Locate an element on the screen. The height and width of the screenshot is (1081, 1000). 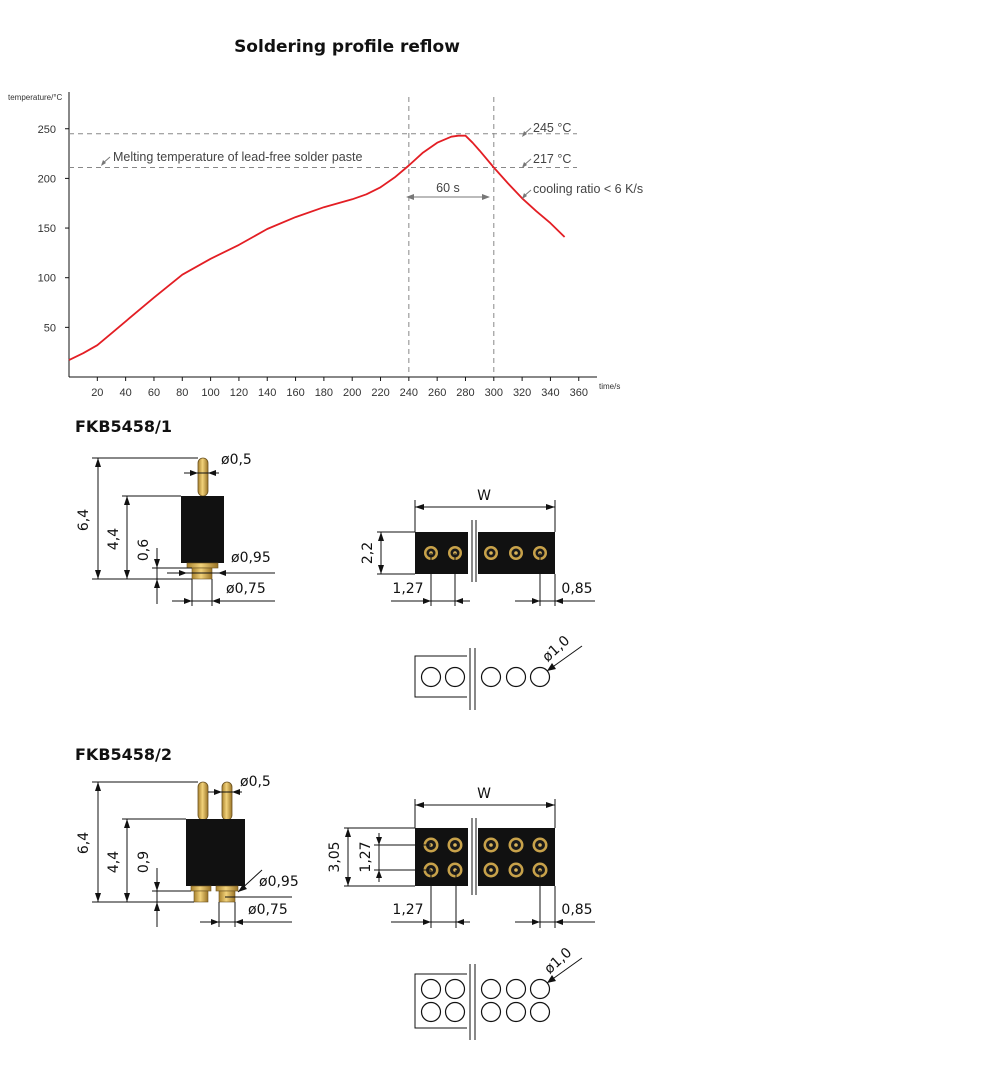
section1-top-view: W 2,2 1,27 0,85 is located at coordinates (477, 547).